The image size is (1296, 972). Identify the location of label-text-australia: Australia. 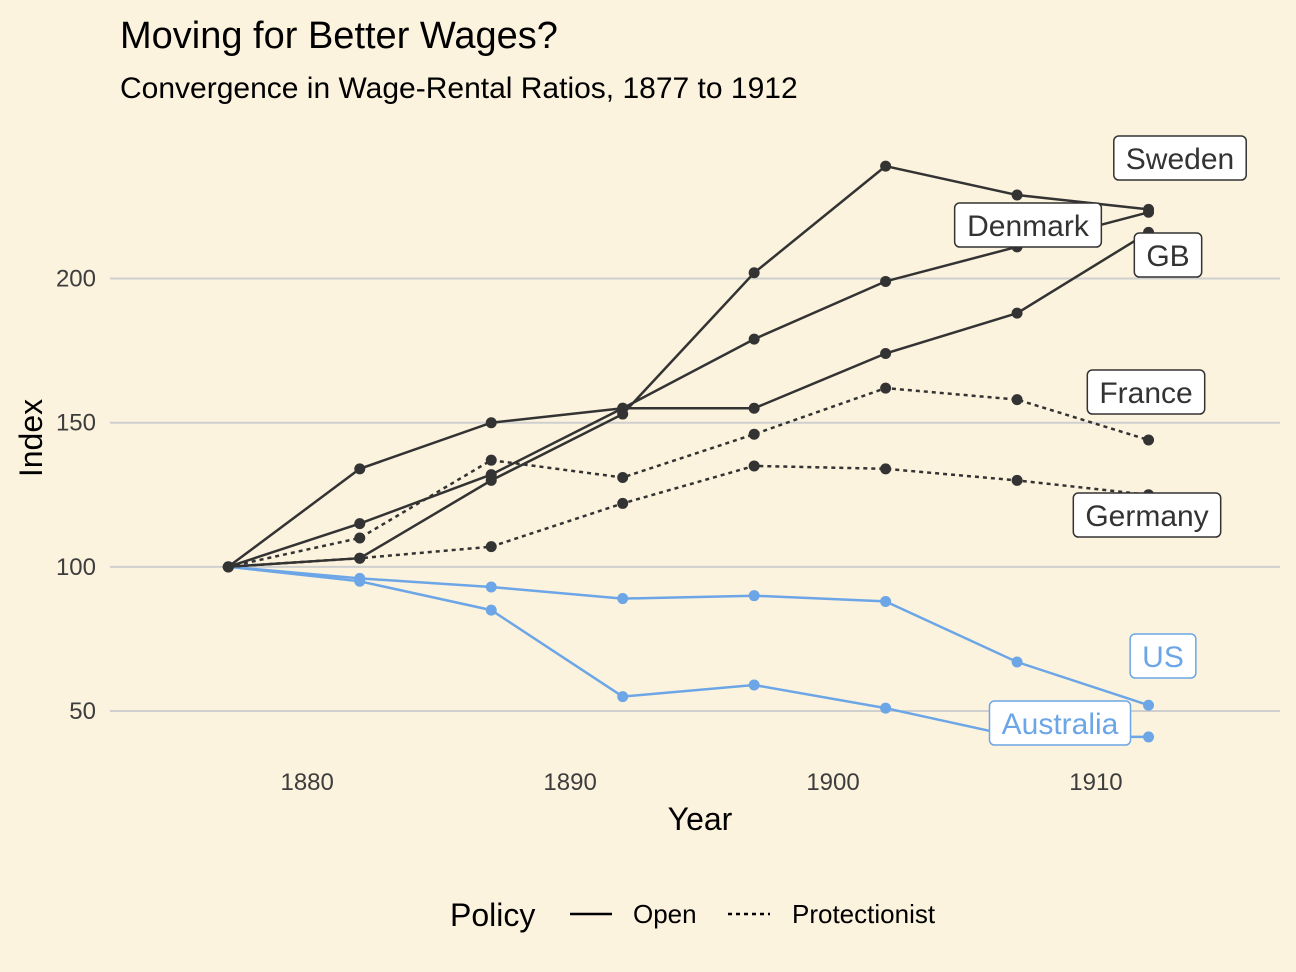
(1060, 724).